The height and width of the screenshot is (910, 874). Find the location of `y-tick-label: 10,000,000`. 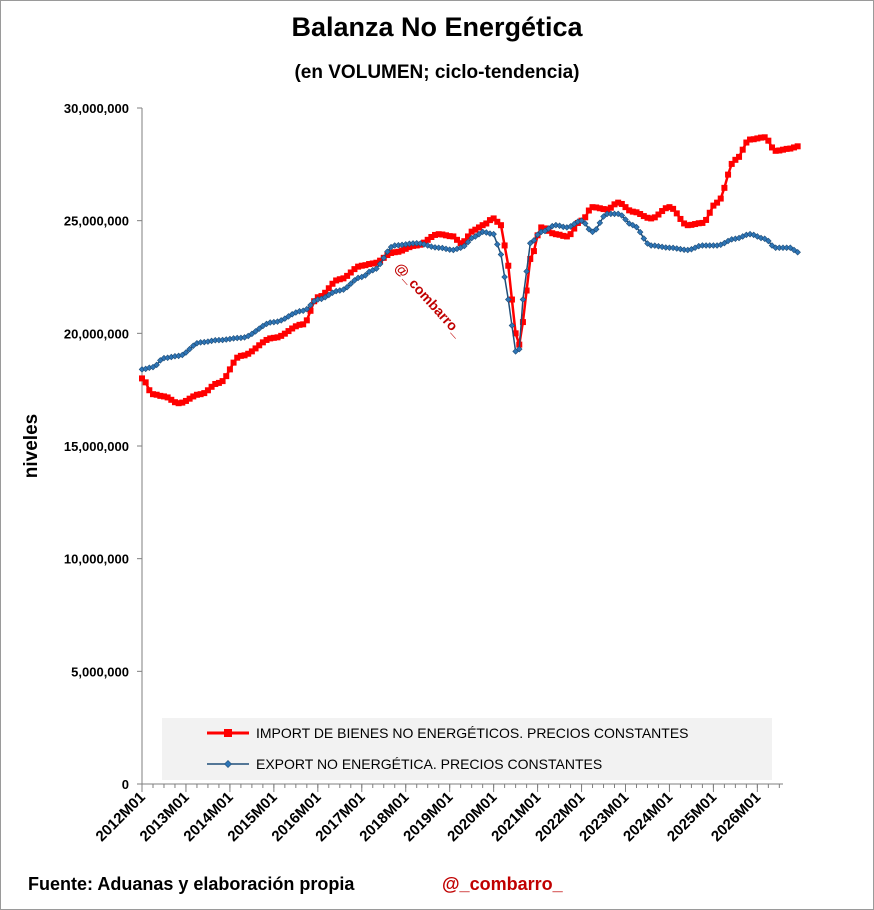

y-tick-label: 10,000,000 is located at coordinates (96, 559).